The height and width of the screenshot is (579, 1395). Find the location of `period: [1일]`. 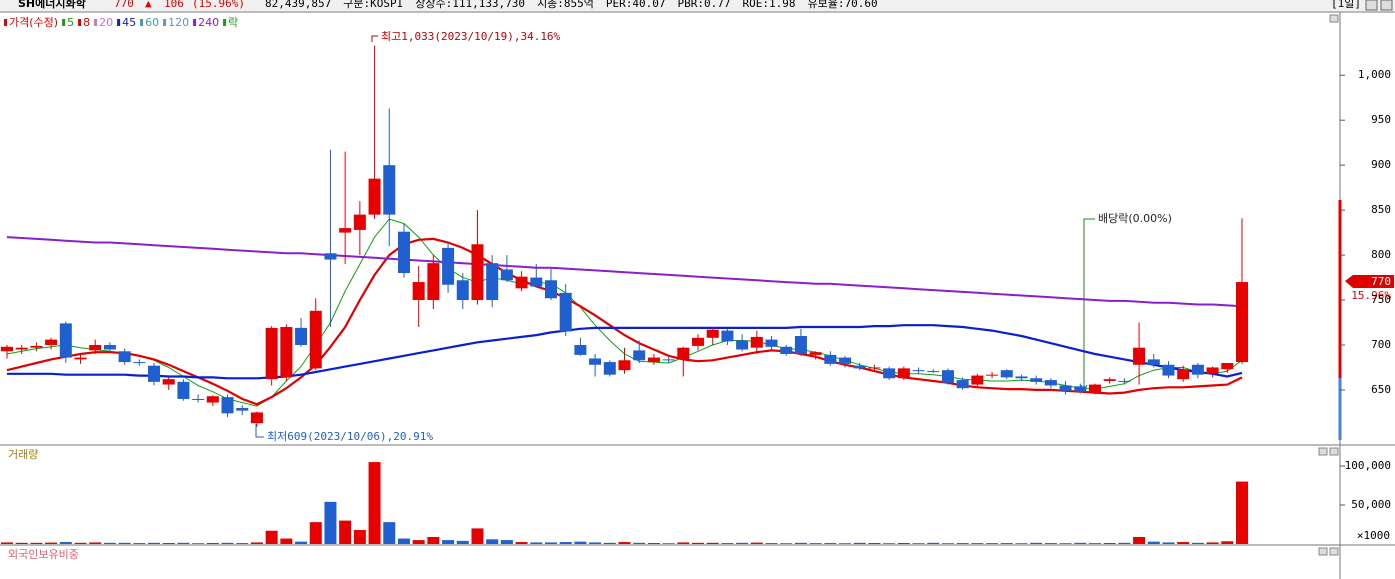

period: [1일] is located at coordinates (1346, 5).